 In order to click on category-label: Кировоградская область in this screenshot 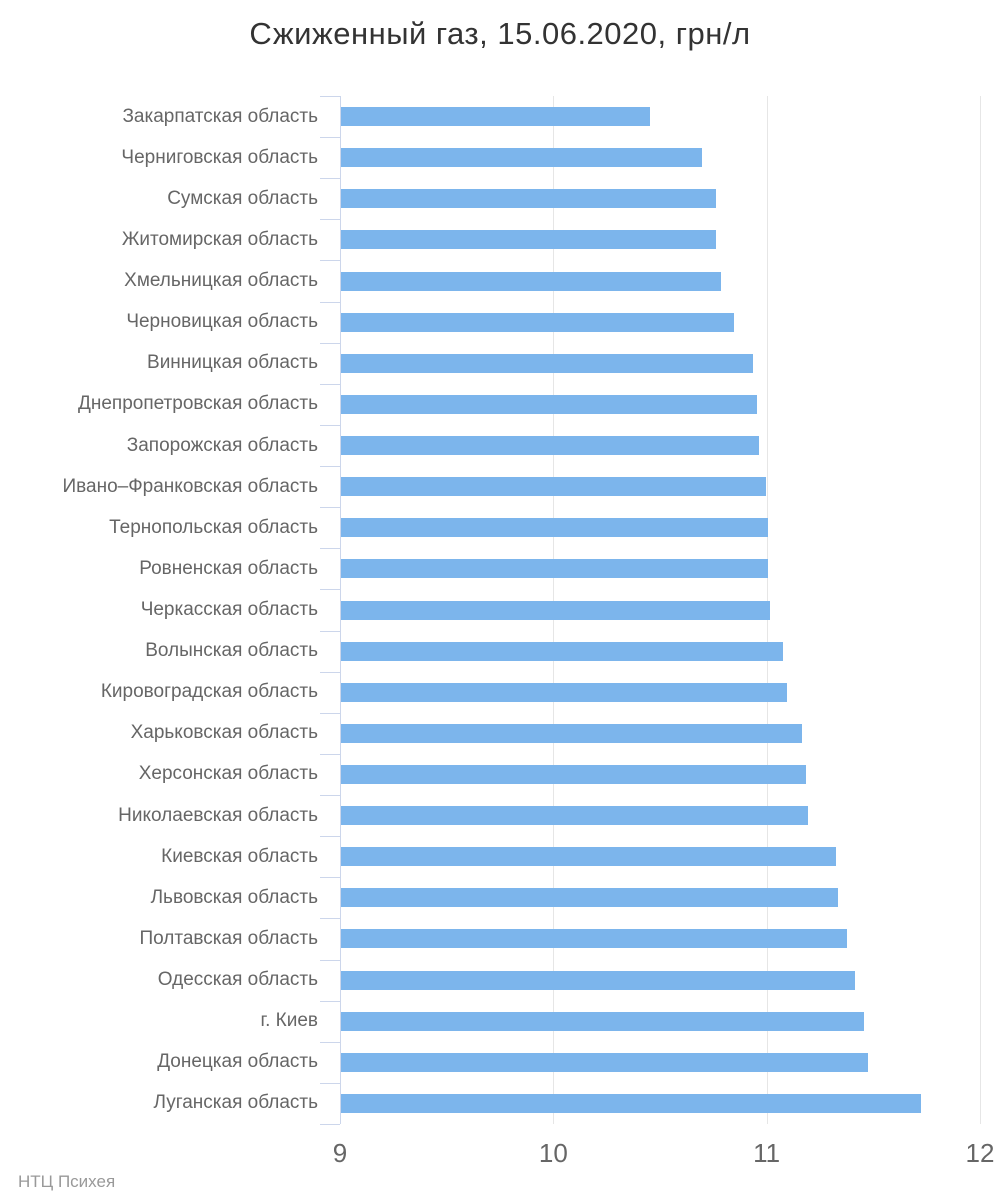, I will do `click(209, 692)`.